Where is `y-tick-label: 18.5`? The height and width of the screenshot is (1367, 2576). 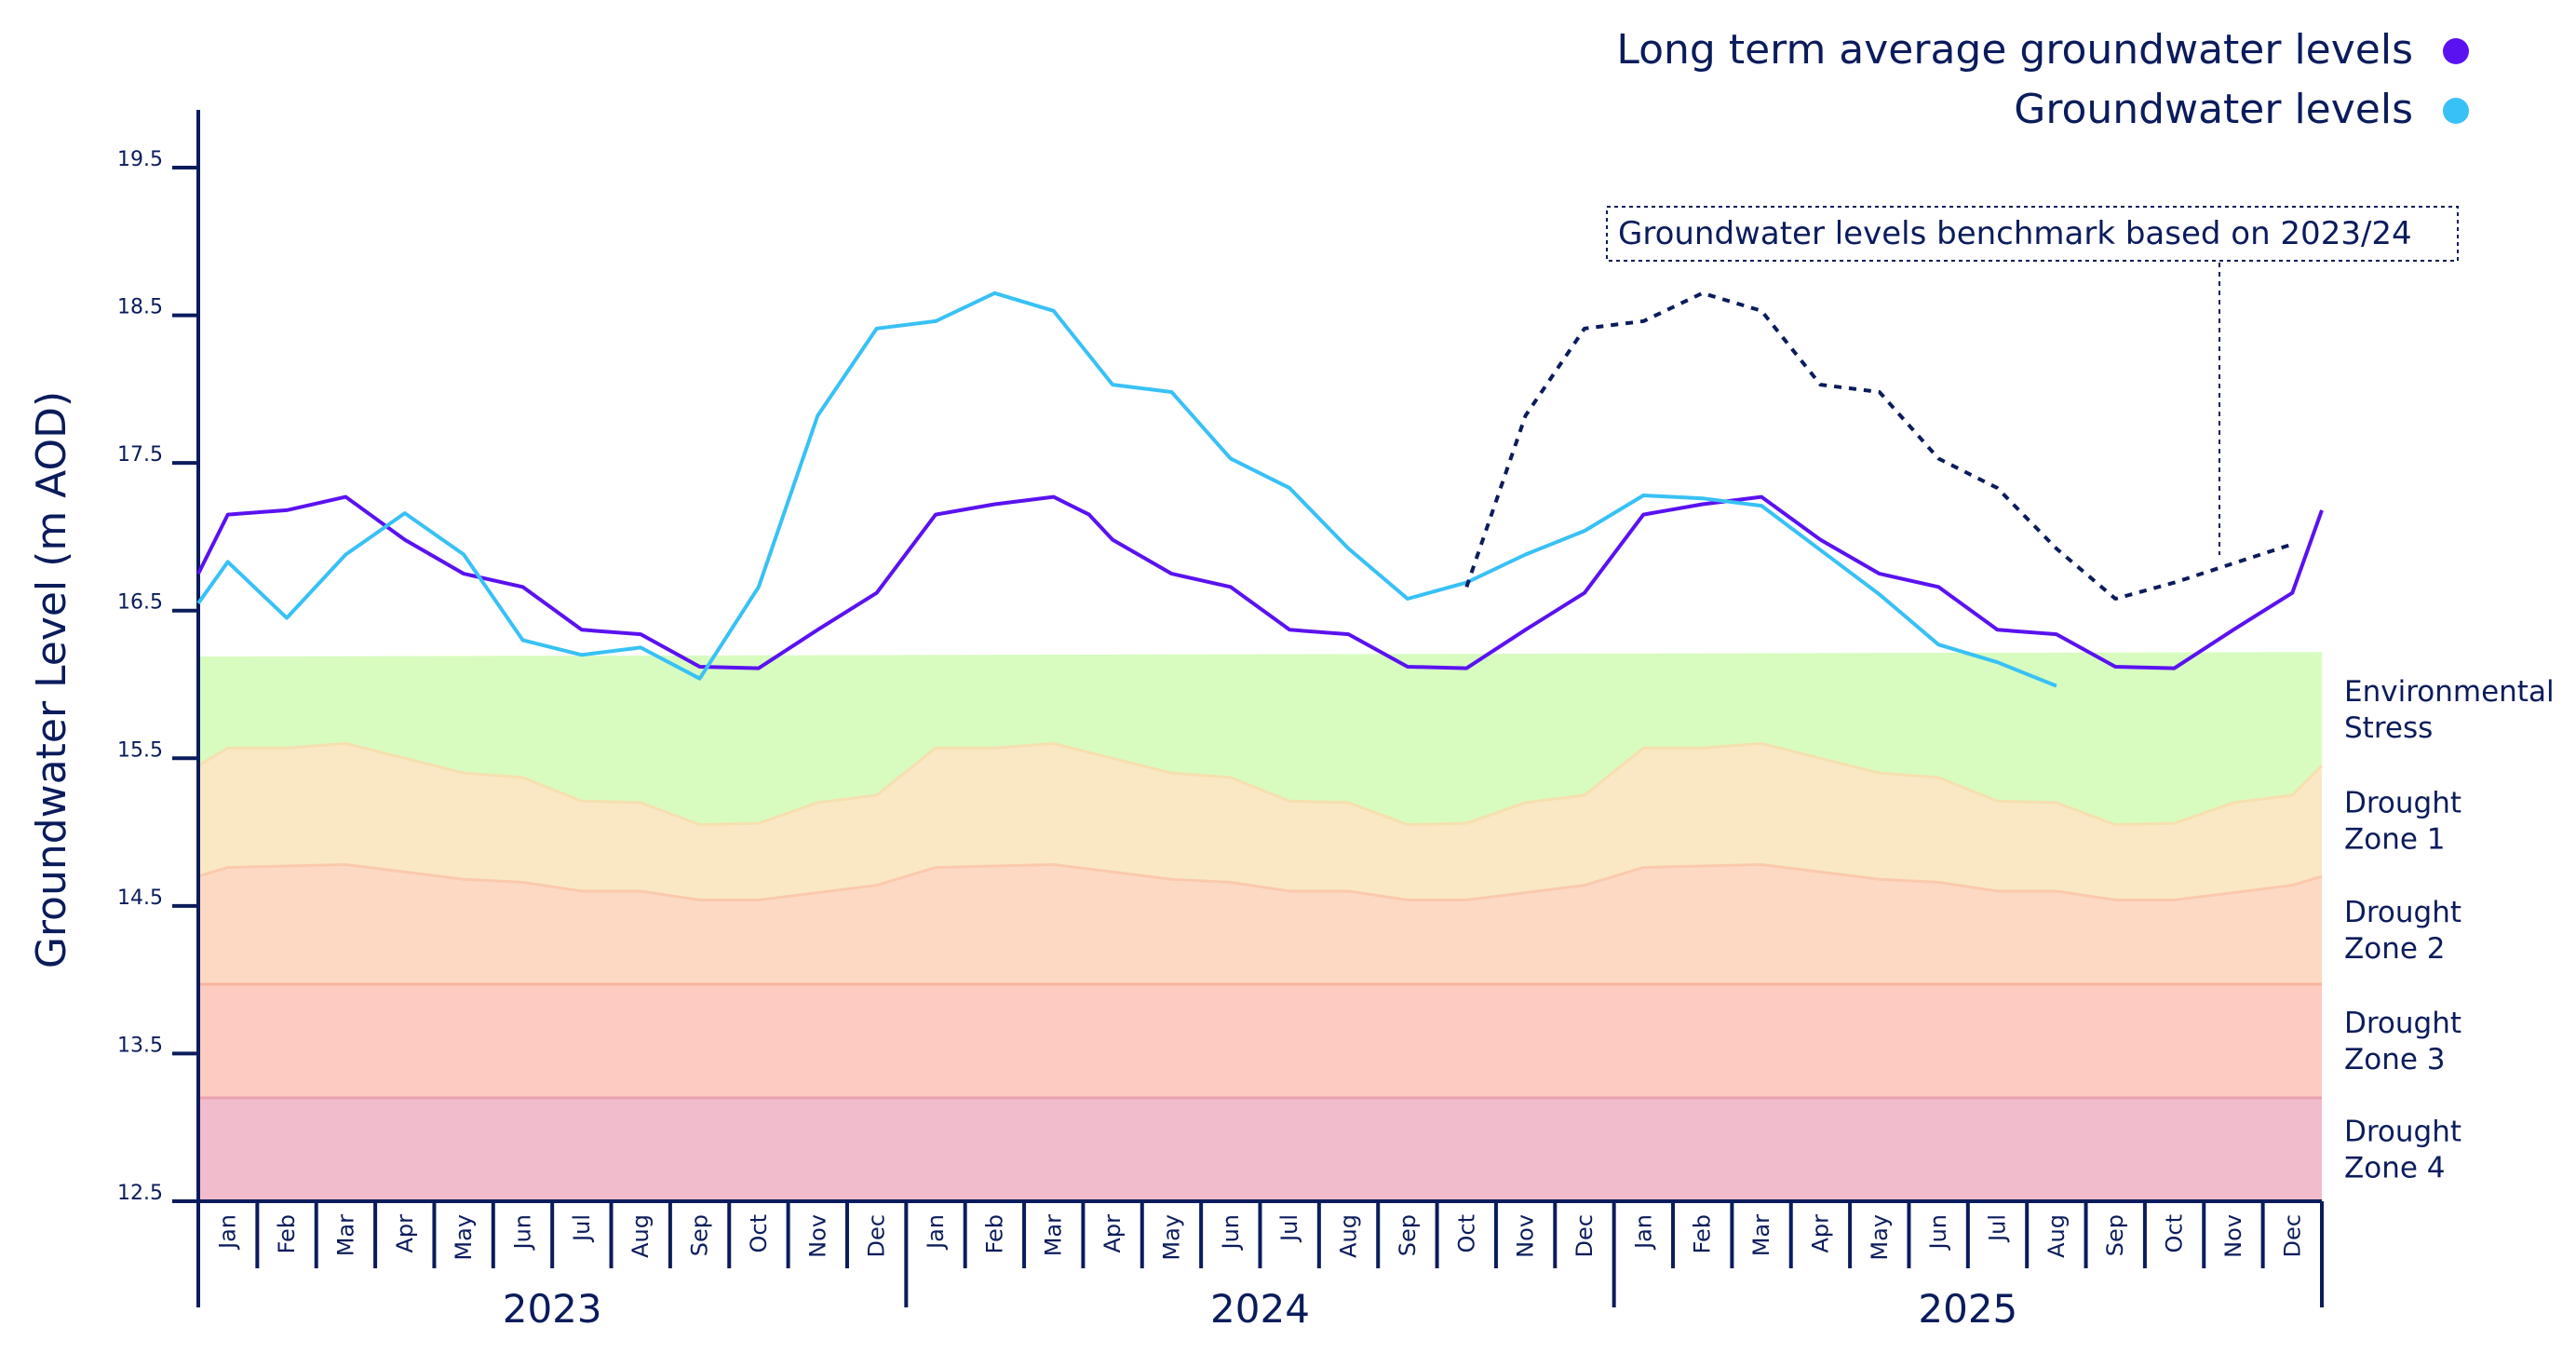 y-tick-label: 18.5 is located at coordinates (140, 307).